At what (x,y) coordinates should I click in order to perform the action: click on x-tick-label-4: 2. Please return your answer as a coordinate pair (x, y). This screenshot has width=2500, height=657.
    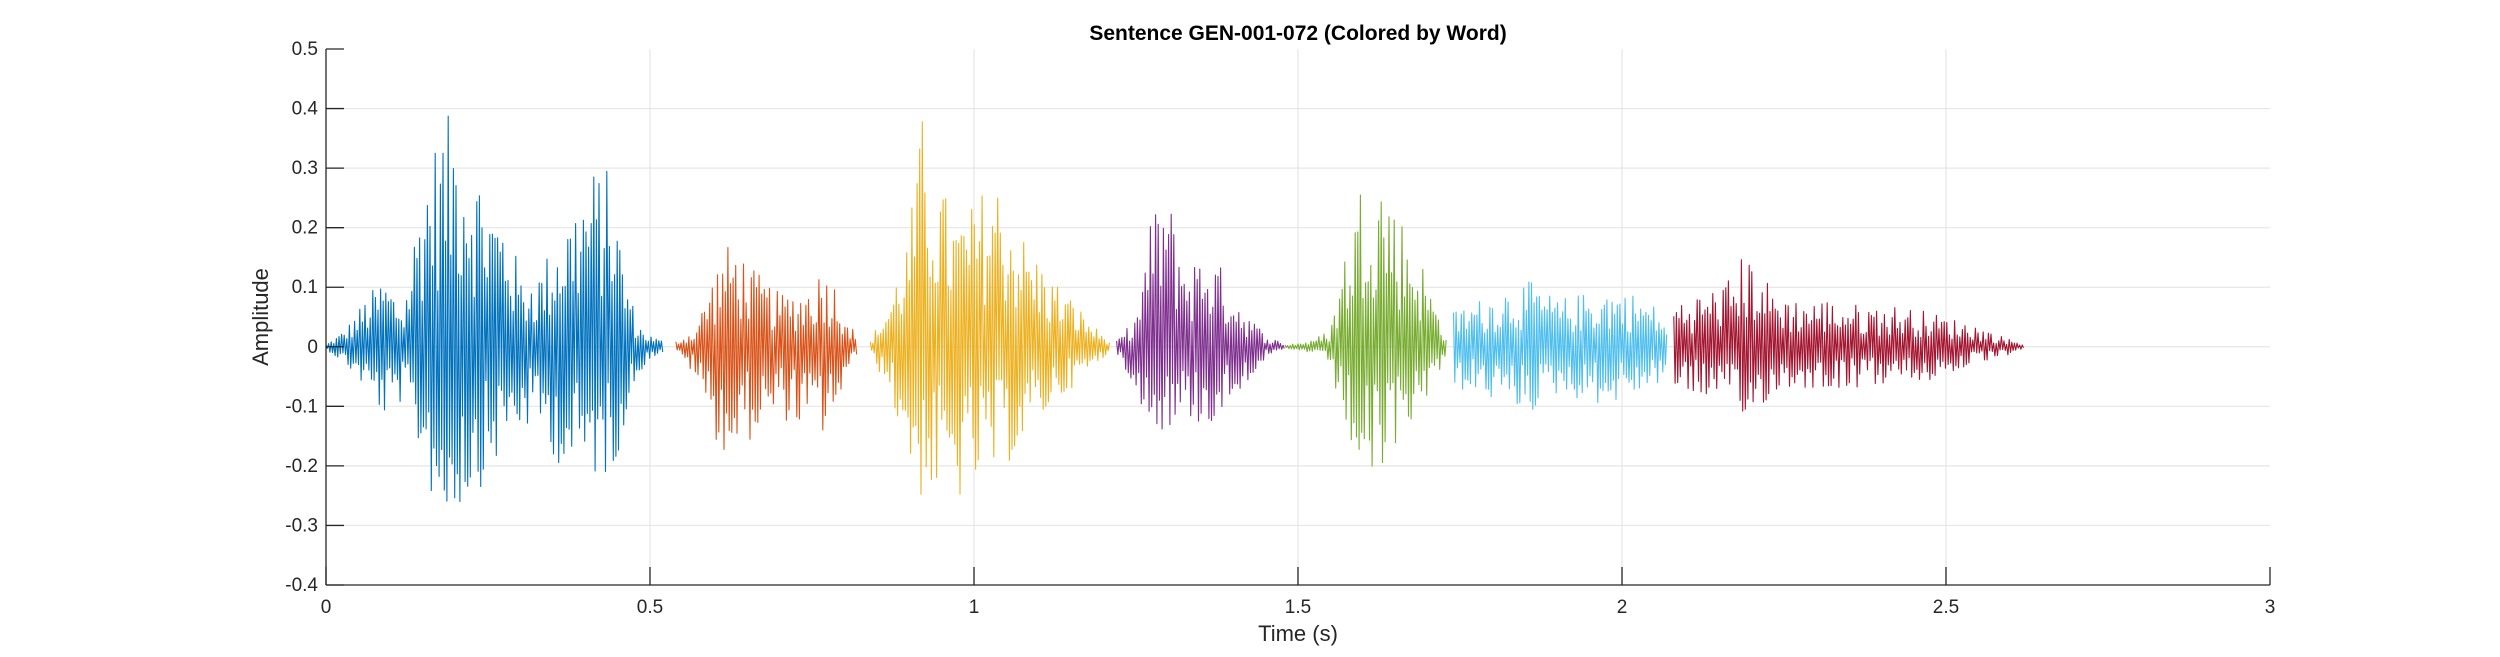
    Looking at the image, I should click on (1622, 607).